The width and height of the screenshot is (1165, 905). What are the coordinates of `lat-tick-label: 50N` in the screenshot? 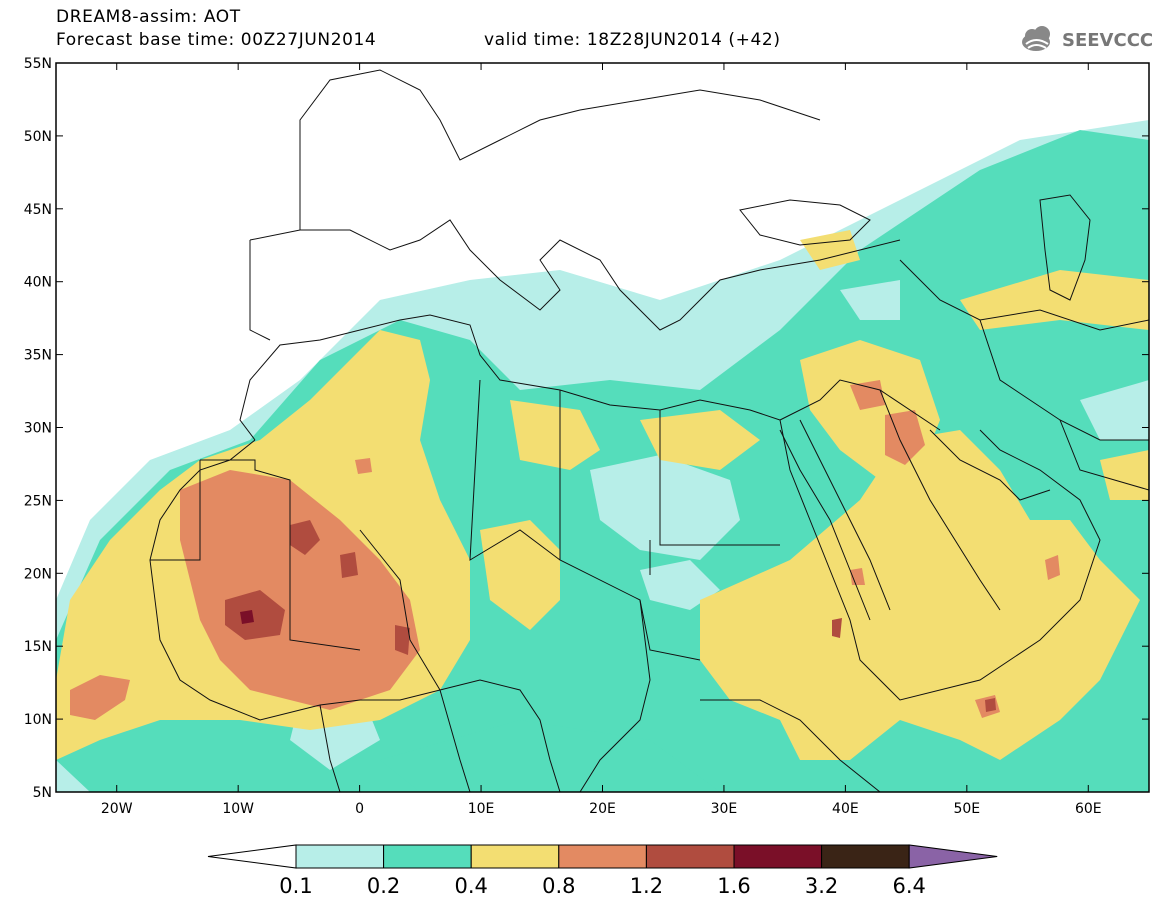 It's located at (38, 137).